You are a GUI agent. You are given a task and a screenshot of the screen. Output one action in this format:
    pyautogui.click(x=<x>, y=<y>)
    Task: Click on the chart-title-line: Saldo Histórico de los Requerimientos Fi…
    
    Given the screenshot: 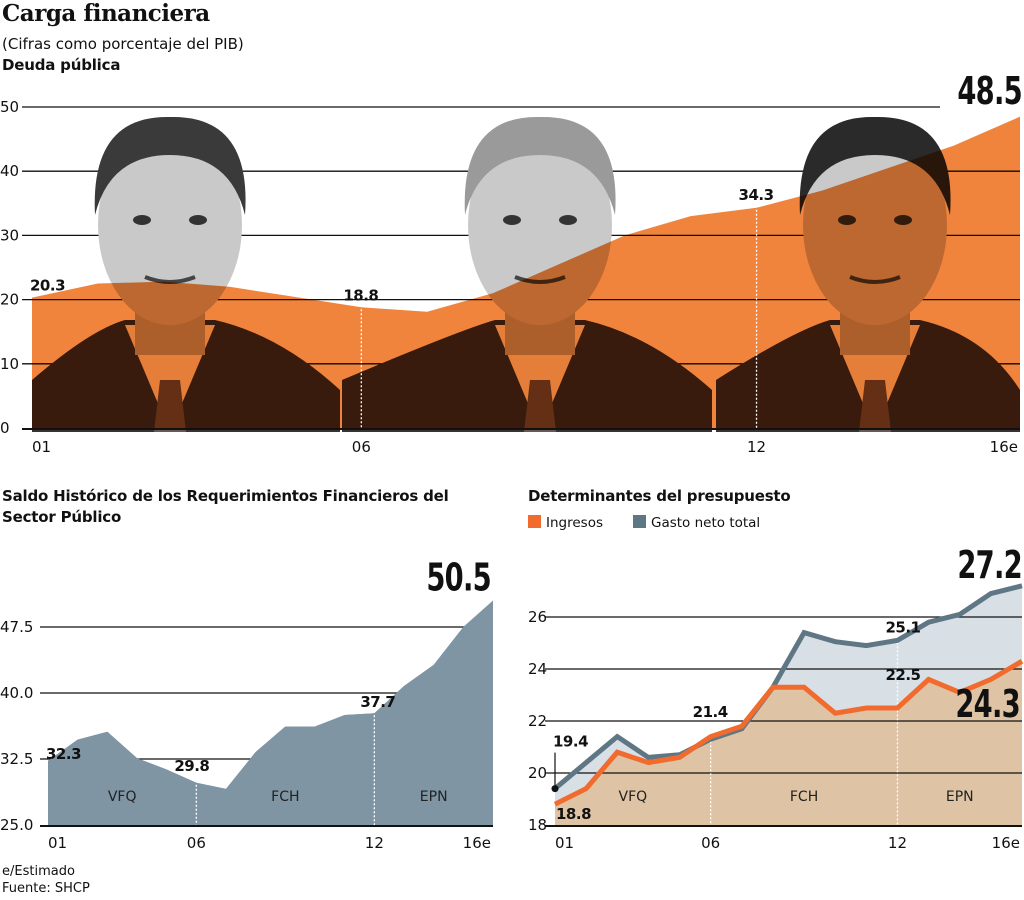 What is the action you would take?
    pyautogui.click(x=225, y=496)
    